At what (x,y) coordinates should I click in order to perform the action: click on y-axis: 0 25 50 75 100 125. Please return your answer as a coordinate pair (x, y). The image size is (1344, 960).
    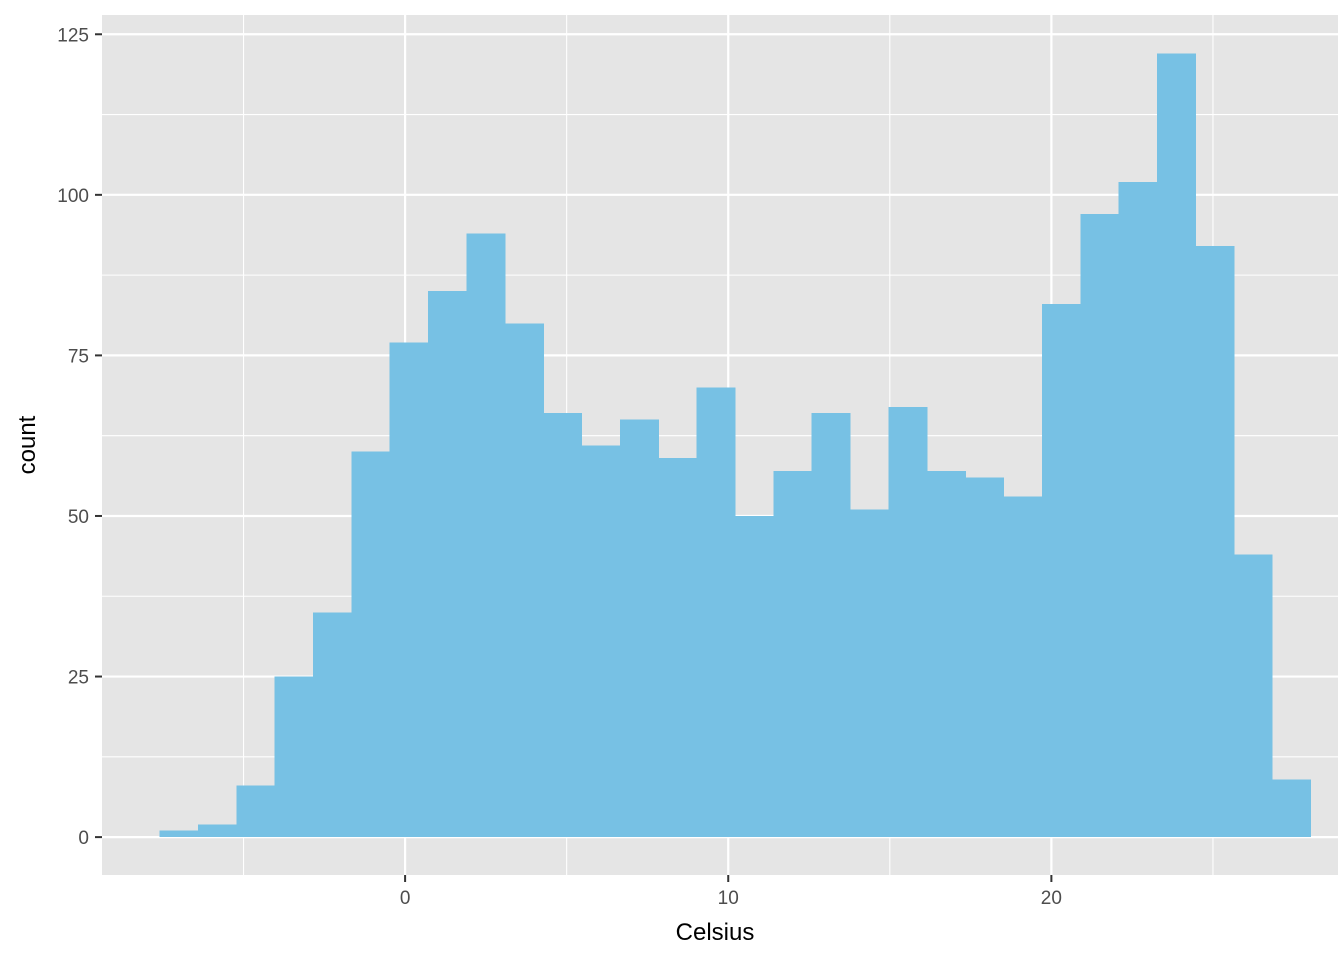
    Looking at the image, I should click on (79, 437).